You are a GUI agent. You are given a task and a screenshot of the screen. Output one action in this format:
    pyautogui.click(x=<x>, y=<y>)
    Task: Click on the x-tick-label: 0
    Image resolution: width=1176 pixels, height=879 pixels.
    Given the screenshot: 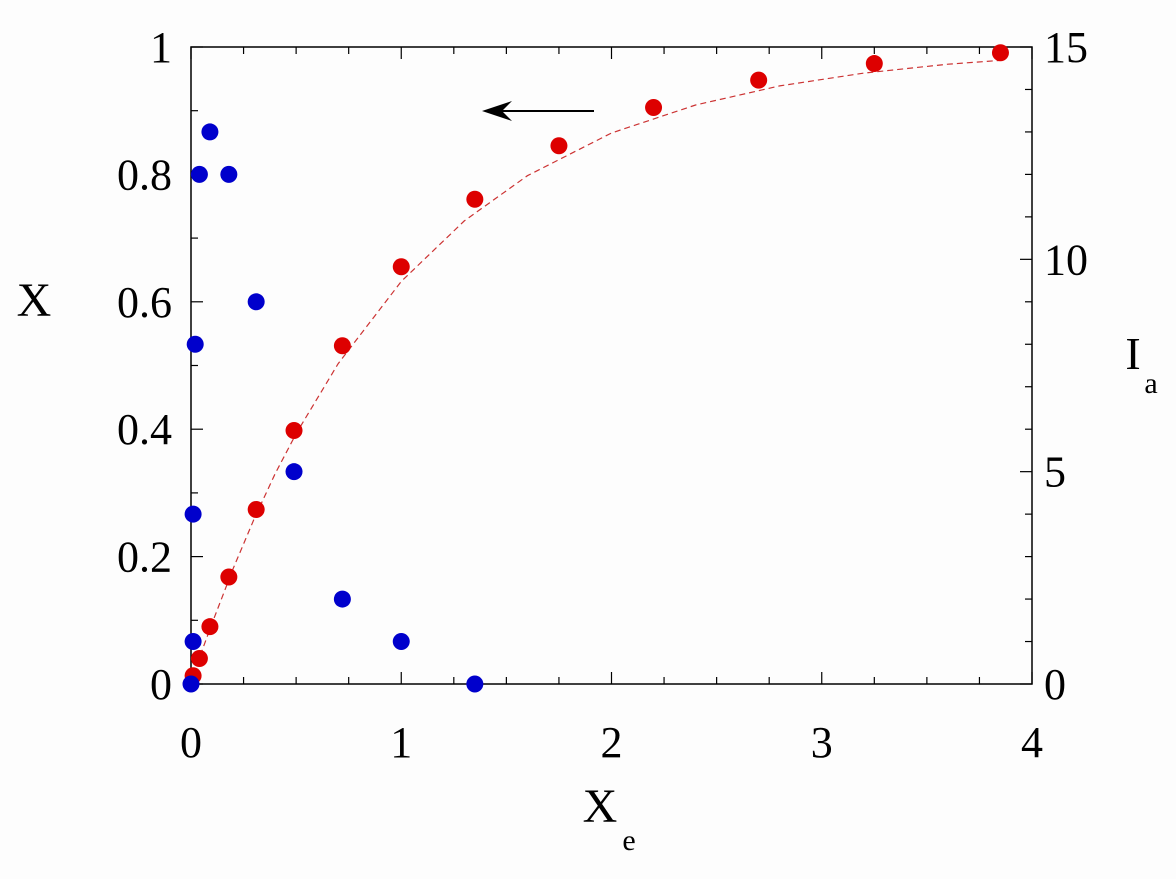 What is the action you would take?
    pyautogui.click(x=191, y=742)
    